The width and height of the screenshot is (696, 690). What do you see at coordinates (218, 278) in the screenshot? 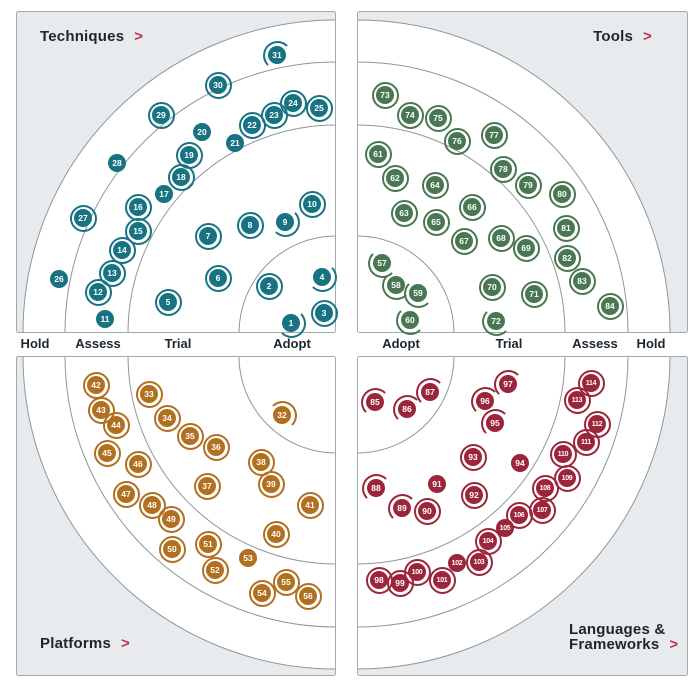
I see `blip-6: 6` at bounding box center [218, 278].